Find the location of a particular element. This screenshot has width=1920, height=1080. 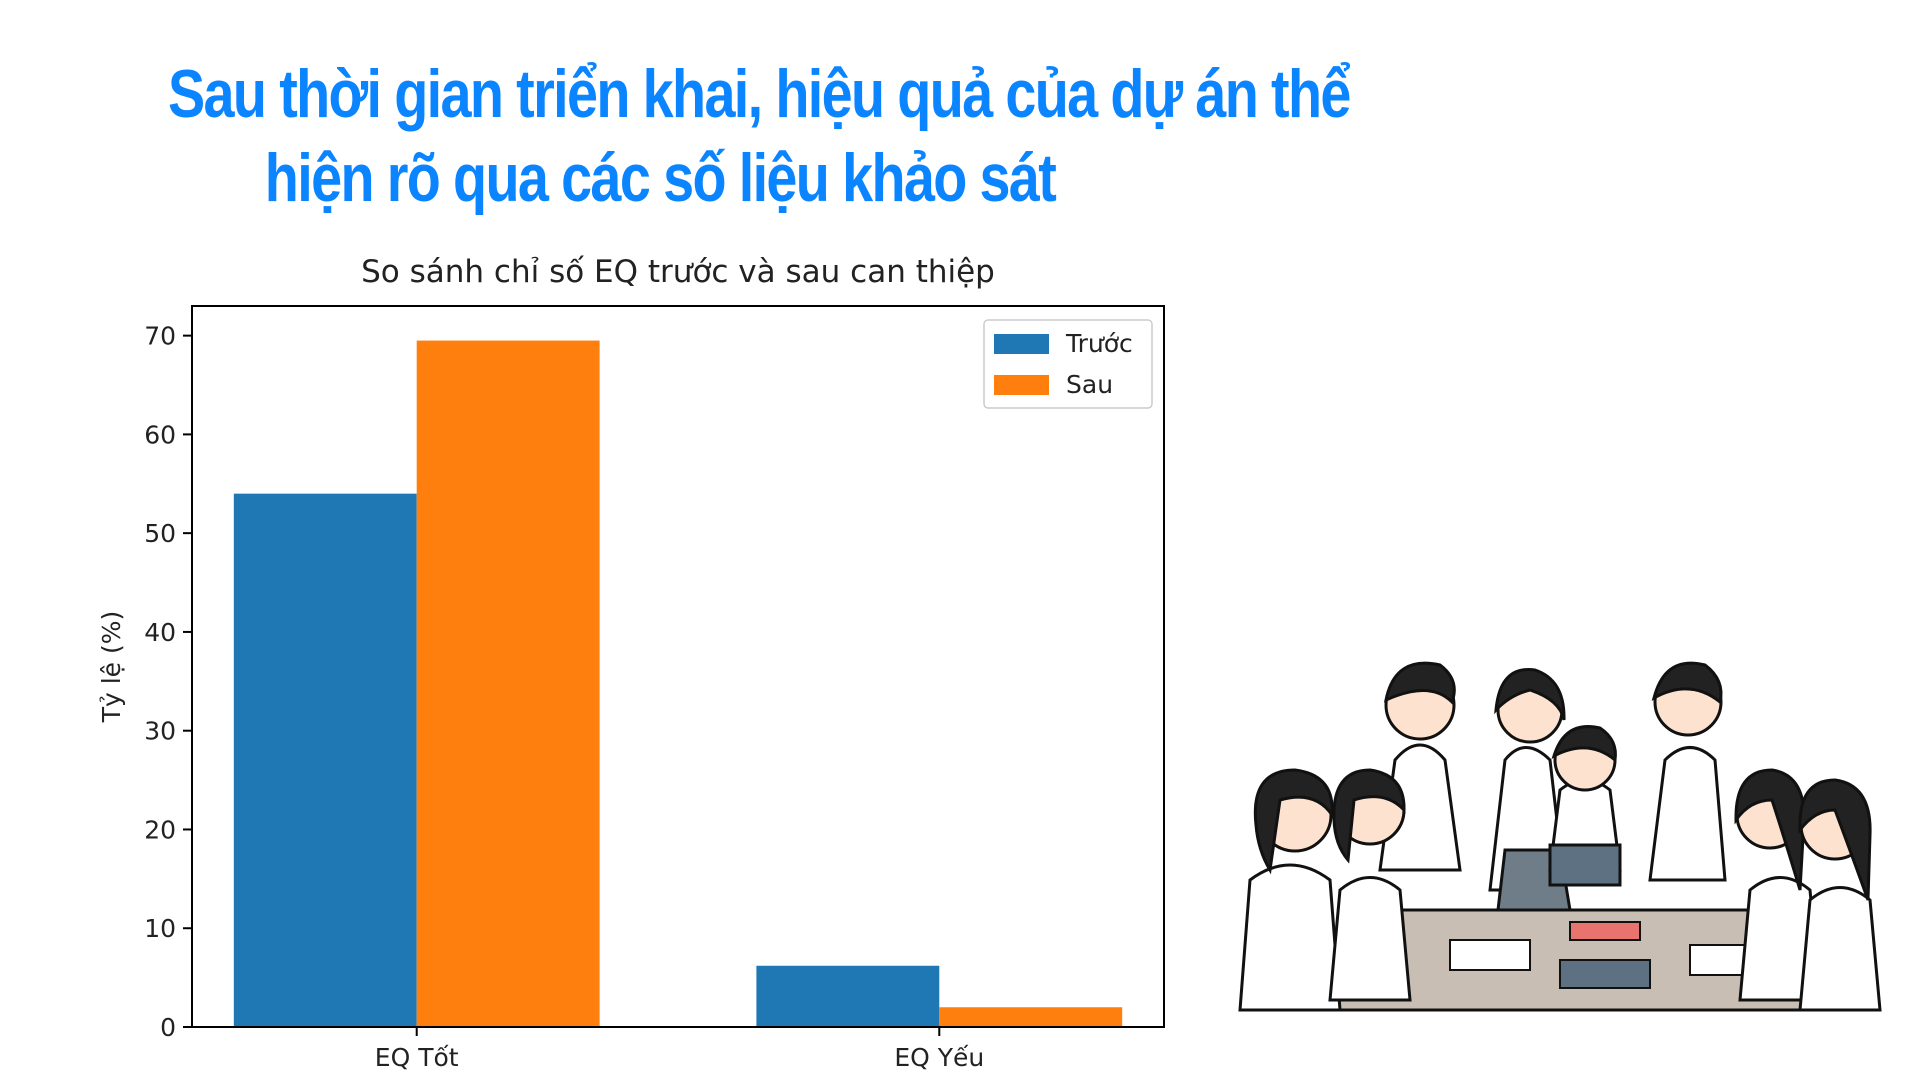

y-tick-label: 70 is located at coordinates (160, 336).